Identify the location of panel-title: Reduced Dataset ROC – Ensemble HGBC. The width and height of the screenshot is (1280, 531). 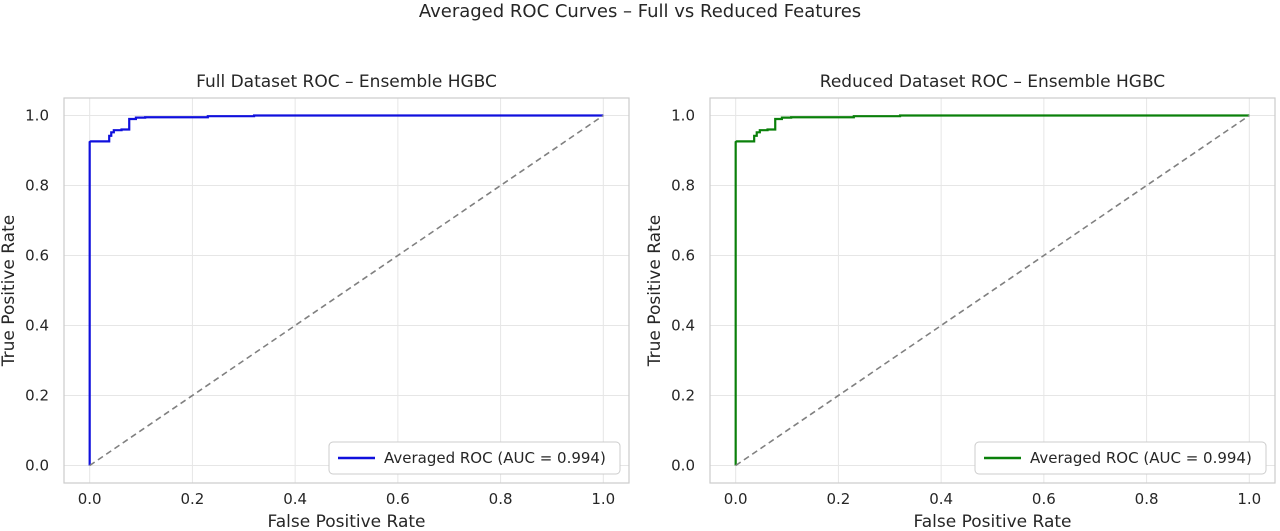
(992, 82).